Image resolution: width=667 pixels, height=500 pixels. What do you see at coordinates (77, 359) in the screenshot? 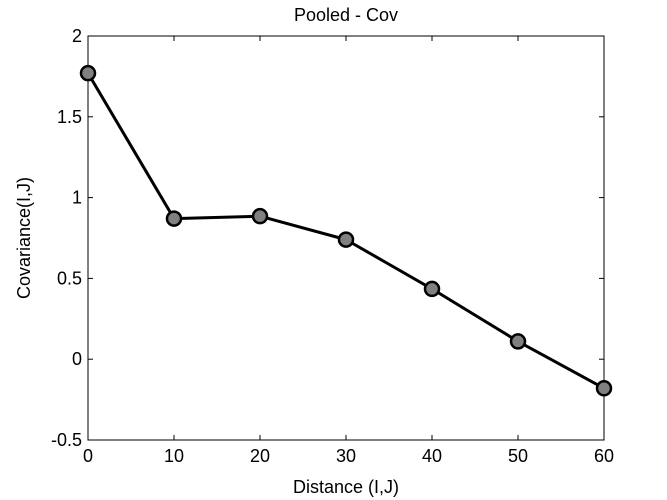
I see `y-tick-label: 0` at bounding box center [77, 359].